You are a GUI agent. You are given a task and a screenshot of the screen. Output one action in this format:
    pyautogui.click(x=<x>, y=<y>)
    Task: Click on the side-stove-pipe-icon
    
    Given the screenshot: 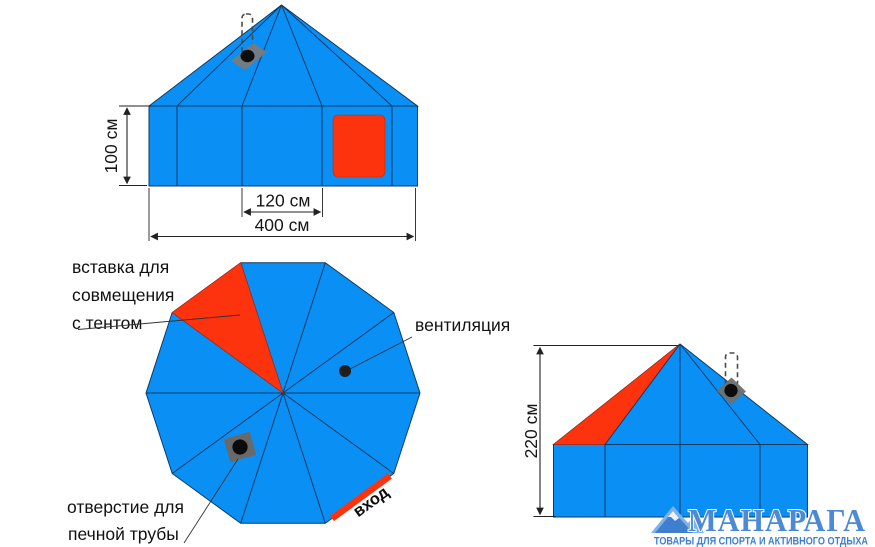 What is the action you would take?
    pyautogui.click(x=731, y=378)
    